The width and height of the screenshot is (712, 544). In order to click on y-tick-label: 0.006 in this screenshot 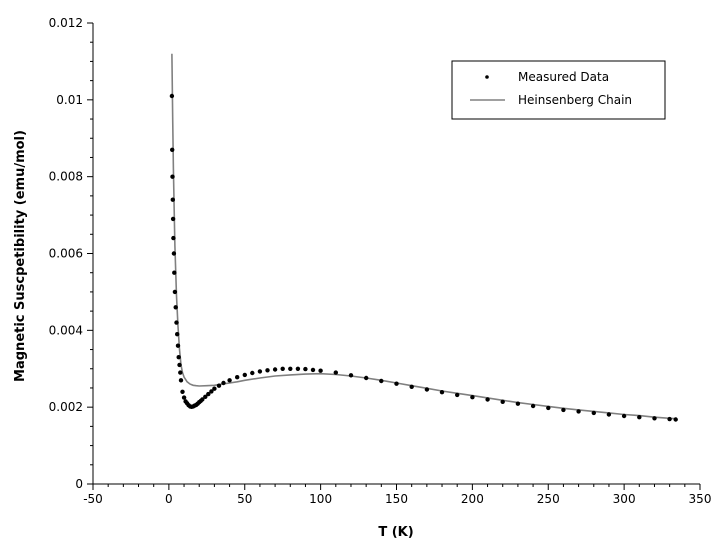, I will do `click(66, 254)`.